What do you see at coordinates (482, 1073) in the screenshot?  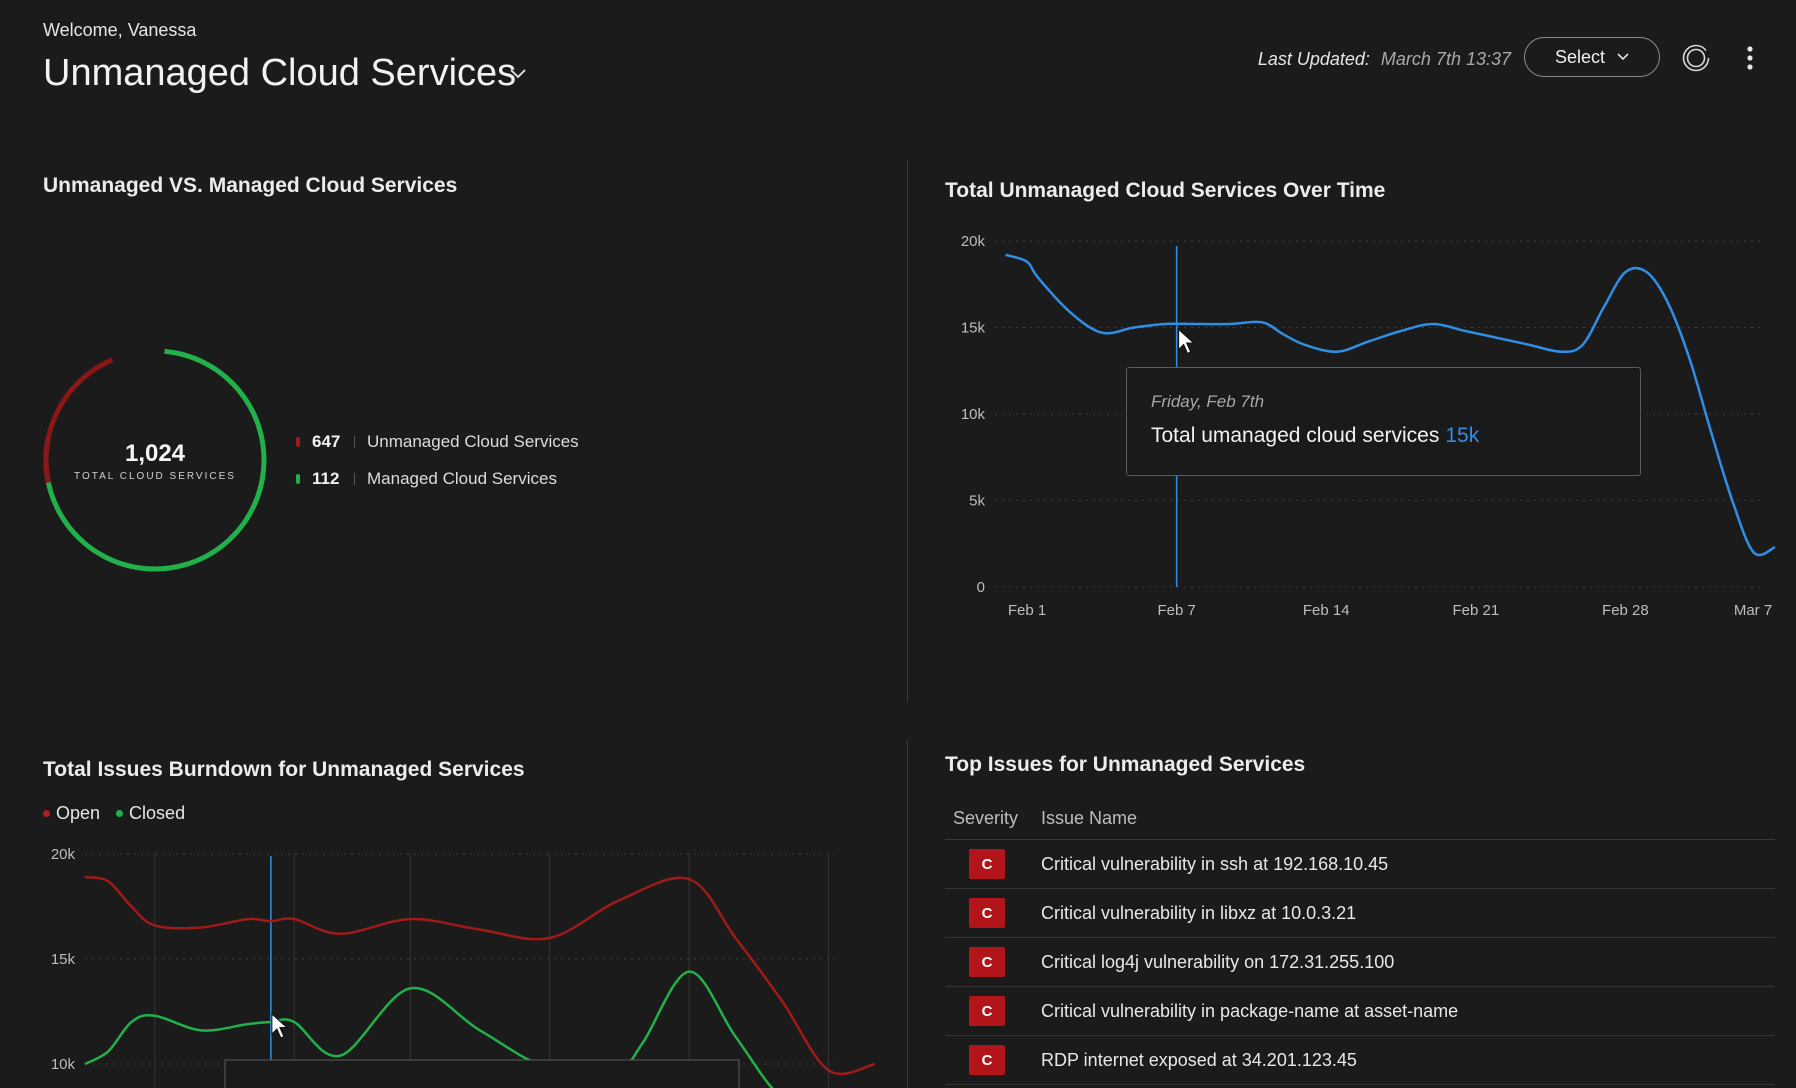 I see `chart-tooltip-partial` at bounding box center [482, 1073].